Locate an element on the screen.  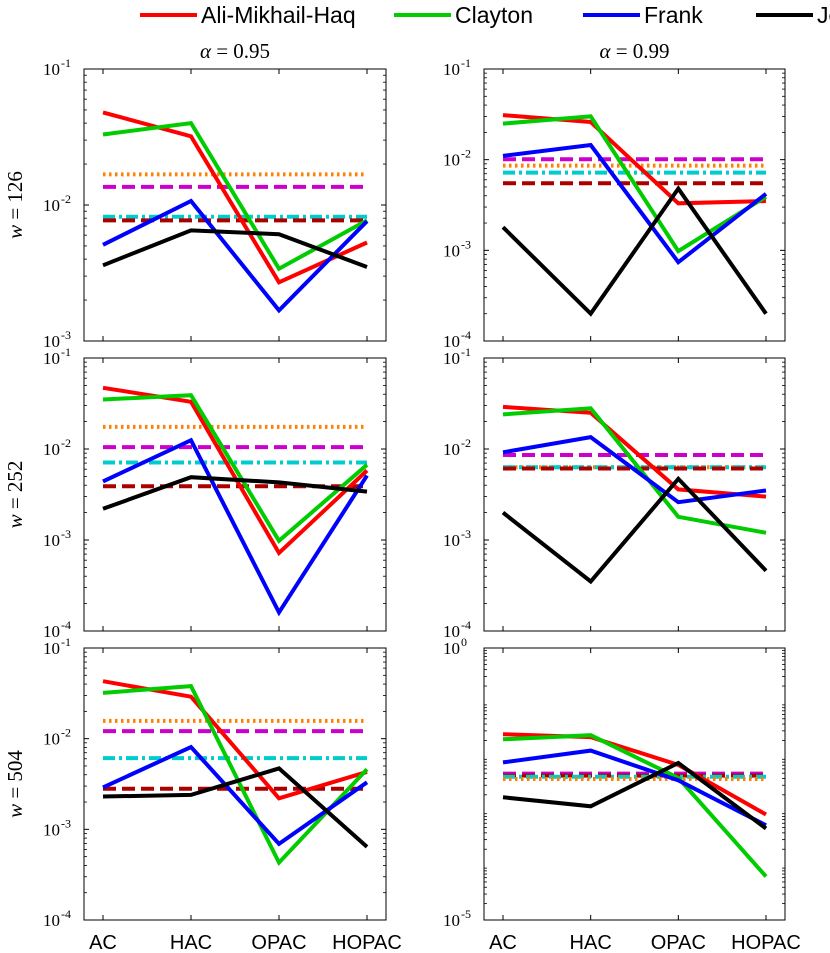
panel-r3-c2: 10 010 -5AC HAC OPAC HOPAC is located at coordinates (622, 794).